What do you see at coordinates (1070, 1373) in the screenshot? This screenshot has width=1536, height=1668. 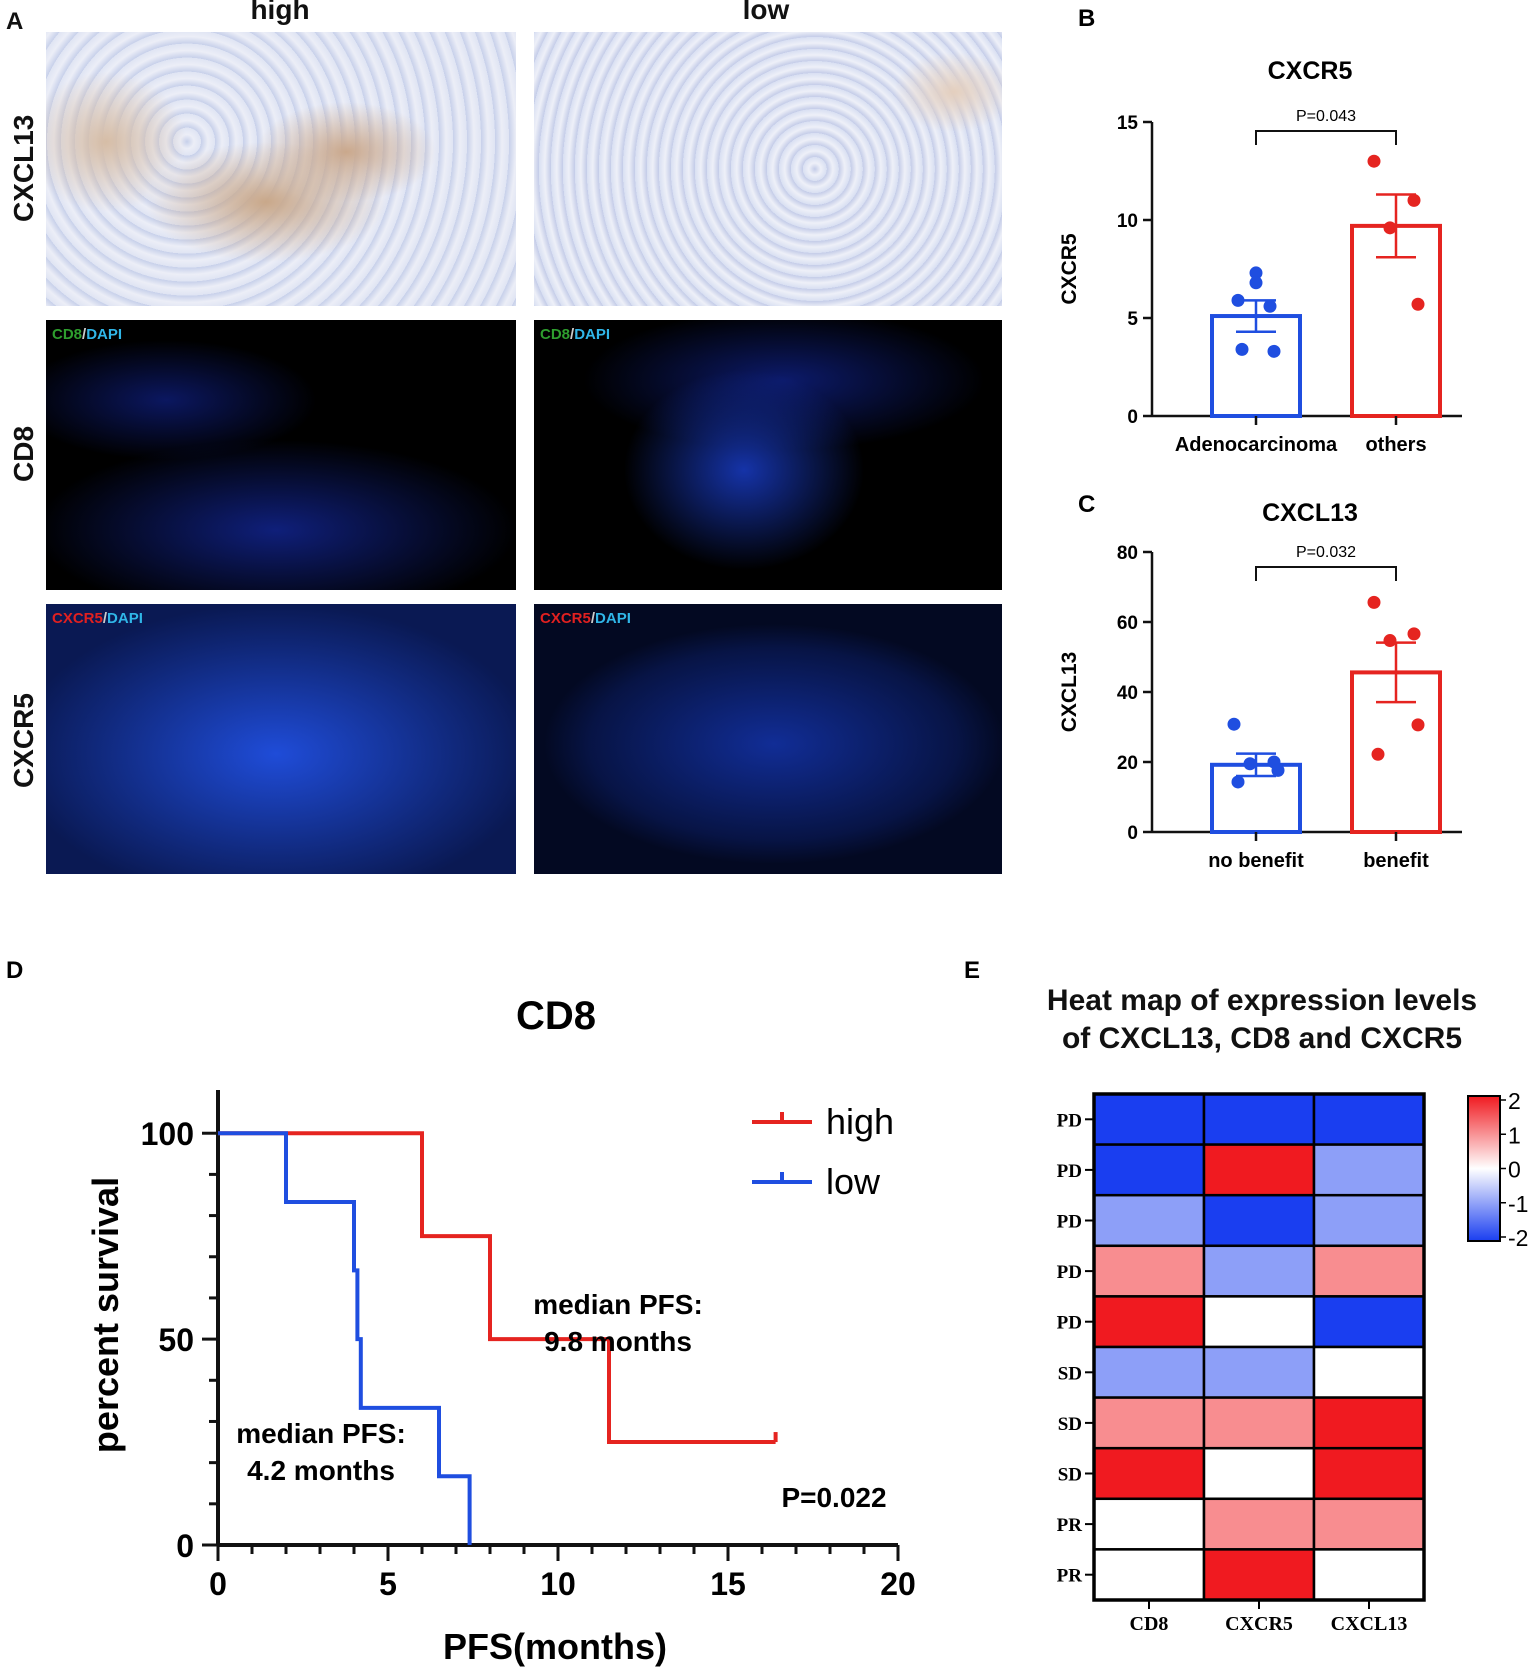 I see `panel-e-row-label-5: SD` at bounding box center [1070, 1373].